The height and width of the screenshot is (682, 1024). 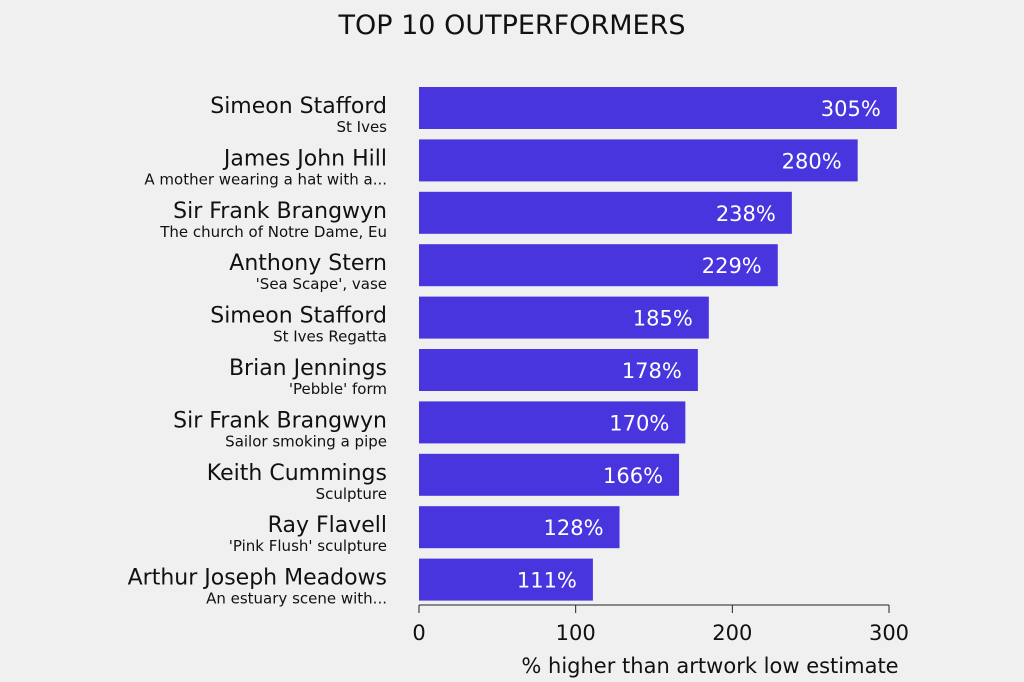 I want to click on artwork-label: 'Sea Scape', vase, so click(x=321, y=284).